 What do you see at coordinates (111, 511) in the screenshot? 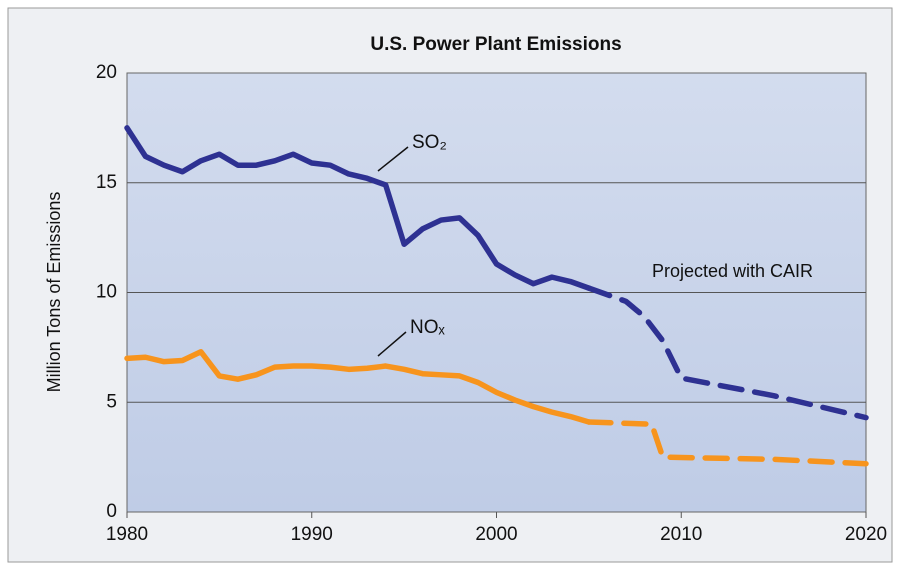
I see `y-tick-label: 0` at bounding box center [111, 511].